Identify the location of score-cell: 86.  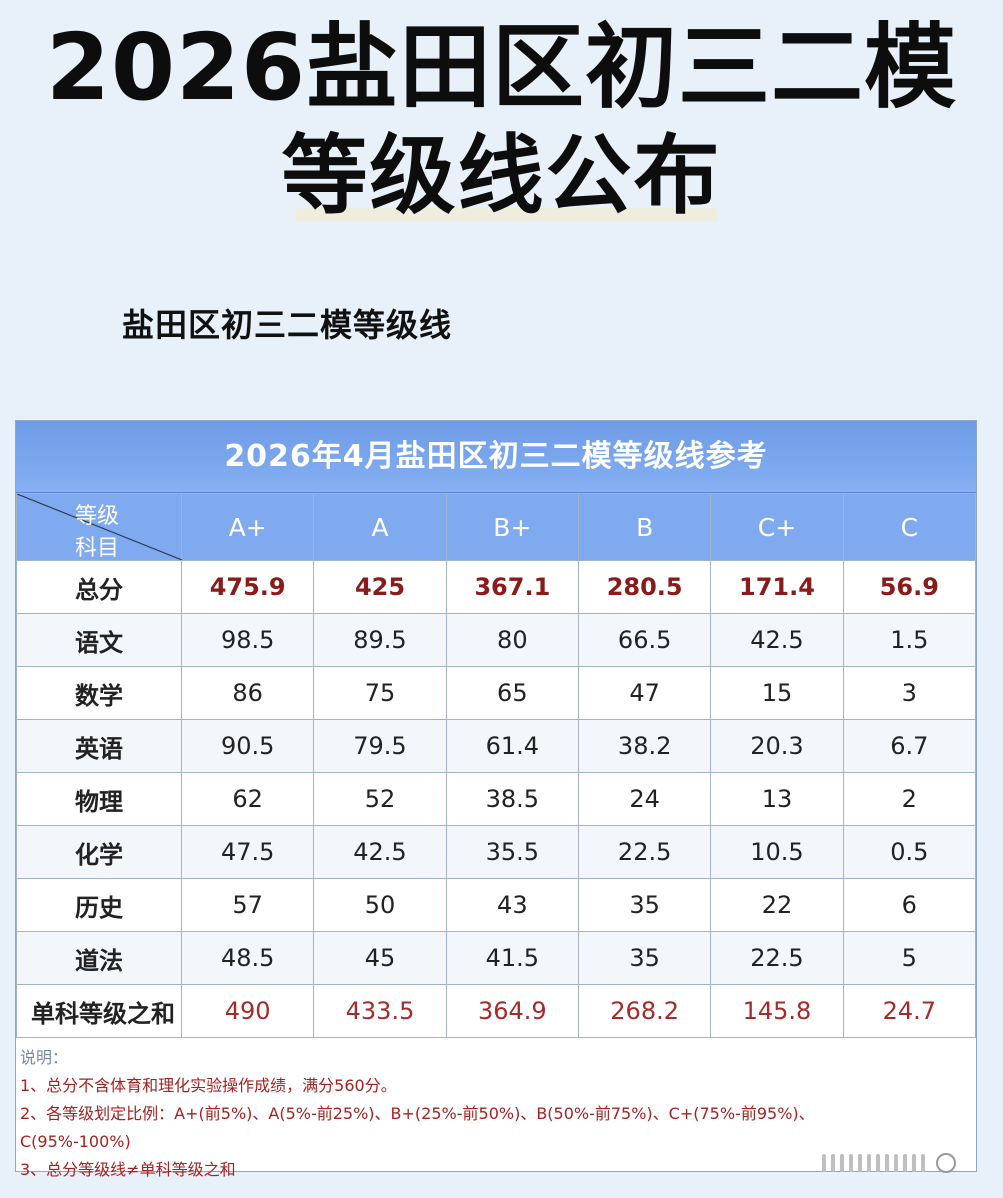
(247, 693).